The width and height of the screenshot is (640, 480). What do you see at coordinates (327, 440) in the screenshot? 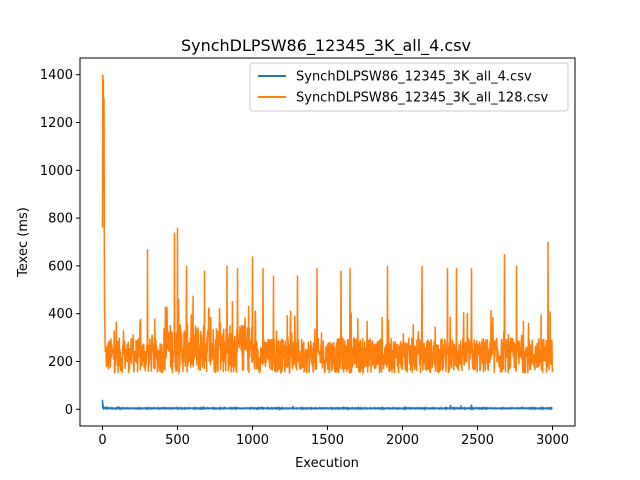
I see `x-tick-label: 1500` at bounding box center [327, 440].